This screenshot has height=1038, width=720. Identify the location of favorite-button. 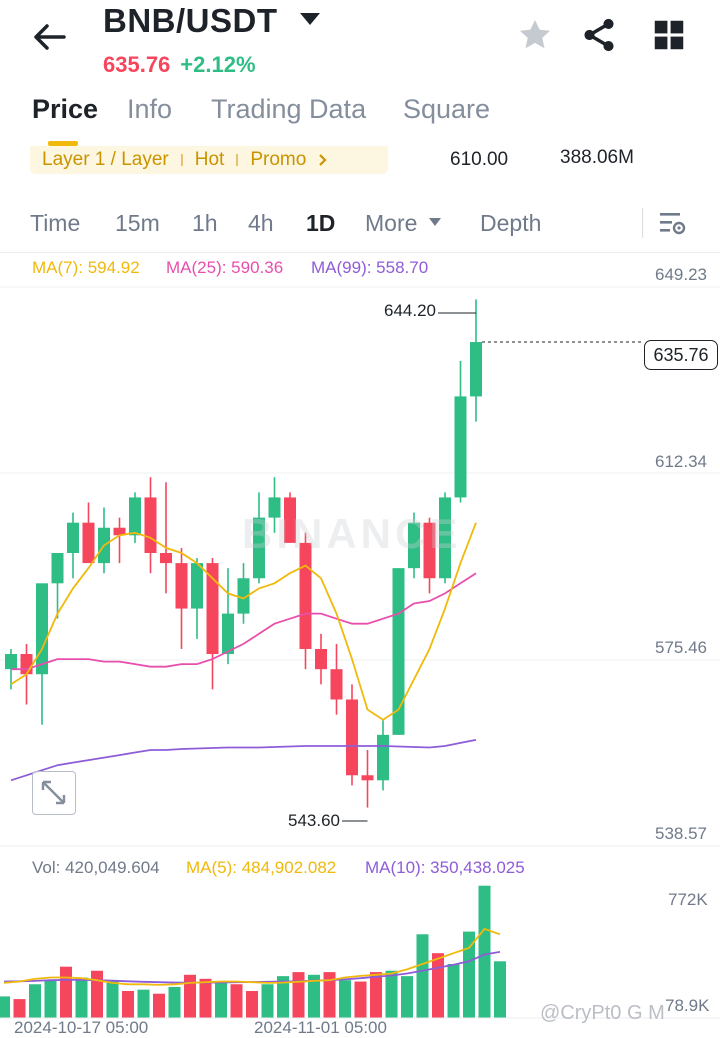
(535, 35).